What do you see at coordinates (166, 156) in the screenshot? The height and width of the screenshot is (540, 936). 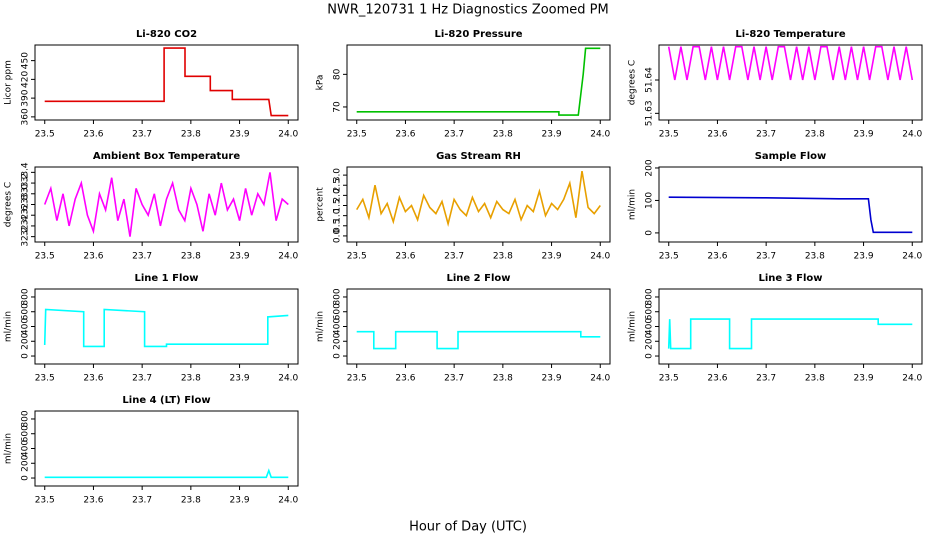 I see `panel-title: Ambient Box Temperature` at bounding box center [166, 156].